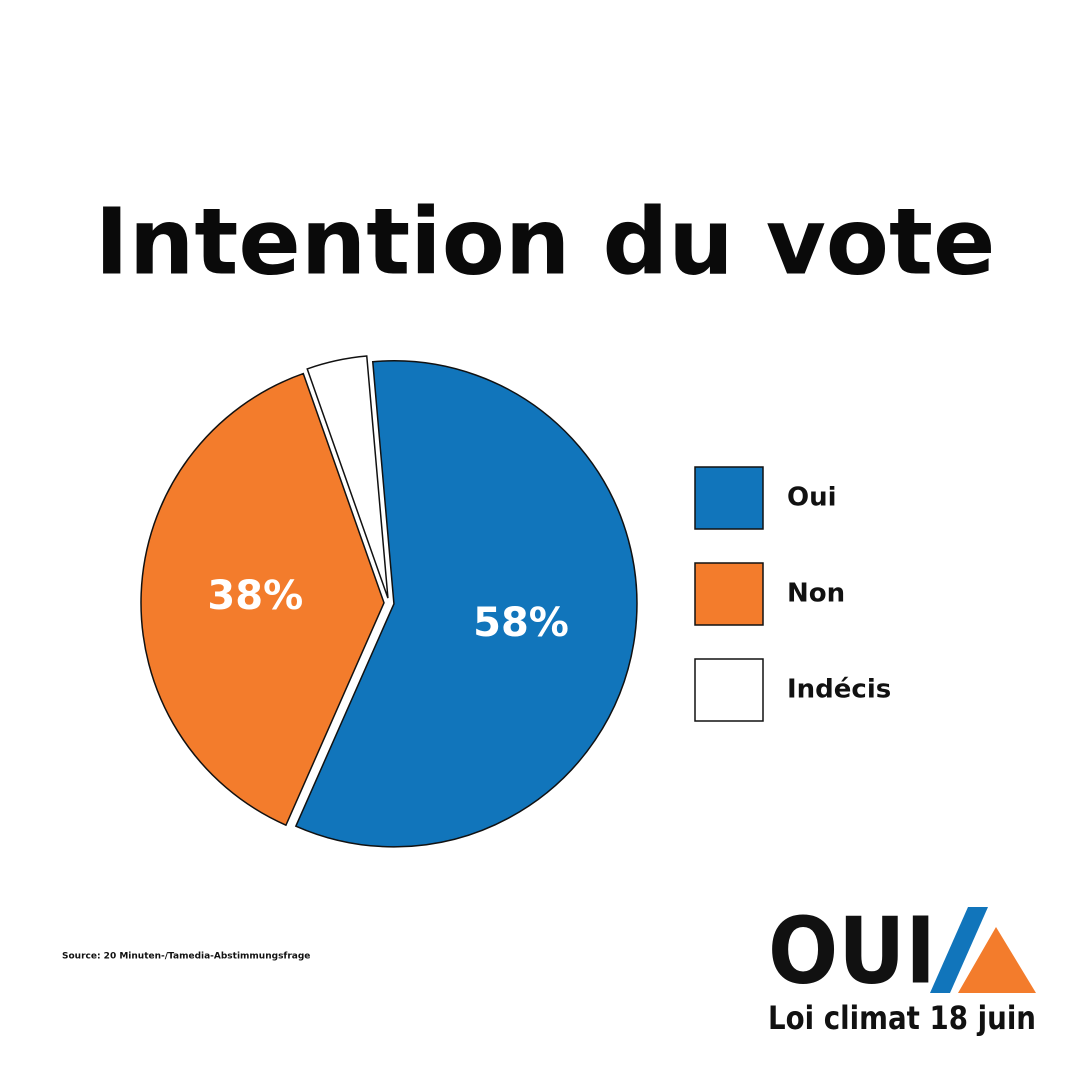 The image size is (1080, 1080). I want to click on legend-label: Non, so click(816, 594).